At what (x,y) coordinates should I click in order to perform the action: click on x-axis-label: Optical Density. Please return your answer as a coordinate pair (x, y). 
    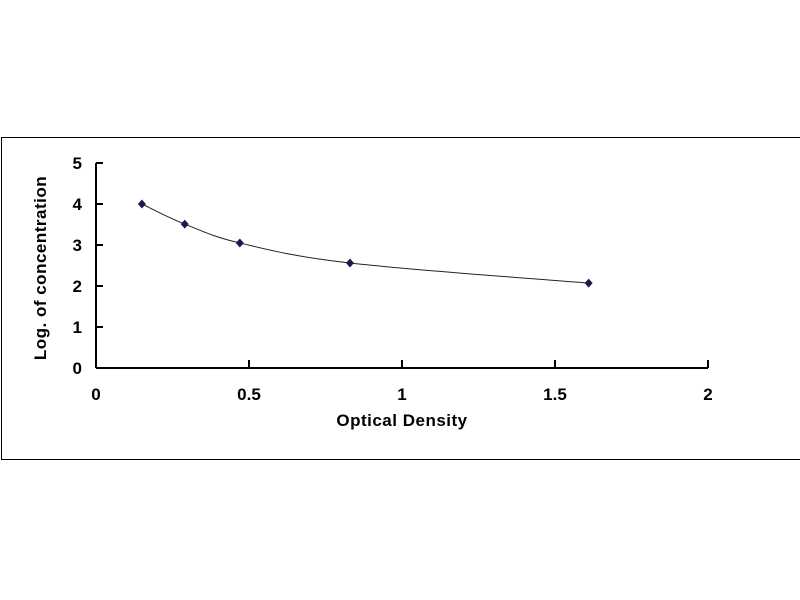
    Looking at the image, I should click on (401, 420).